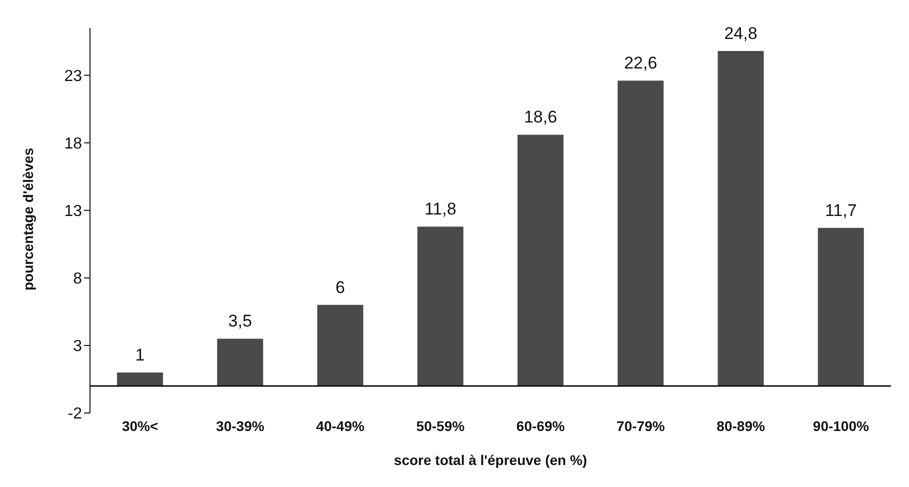  What do you see at coordinates (73, 76) in the screenshot?
I see `y-tick-label: 23` at bounding box center [73, 76].